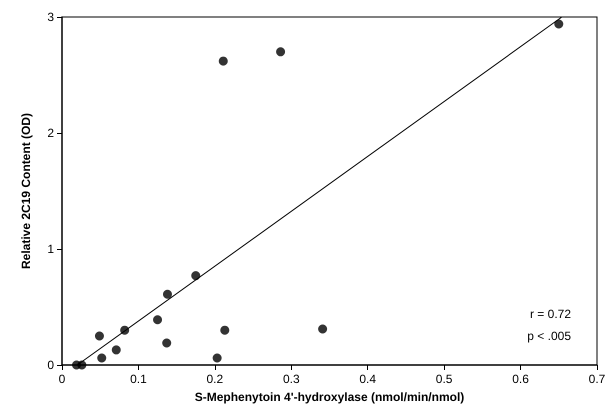  Describe the element at coordinates (367, 379) in the screenshot. I see `x-tick-label: 0.4` at that location.